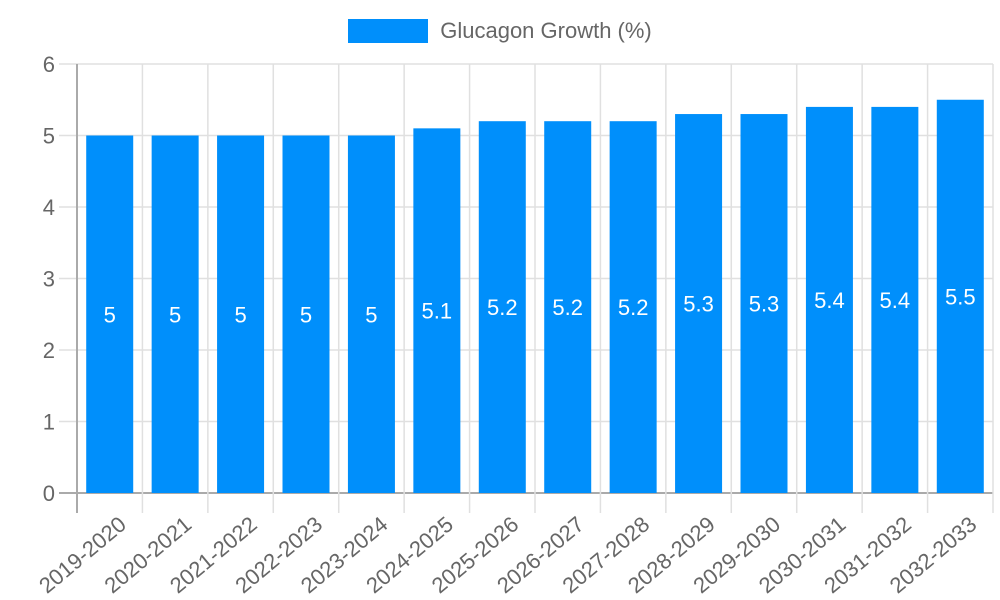 This screenshot has width=1000, height=600. I want to click on y-tick-label: 4, so click(49, 207).